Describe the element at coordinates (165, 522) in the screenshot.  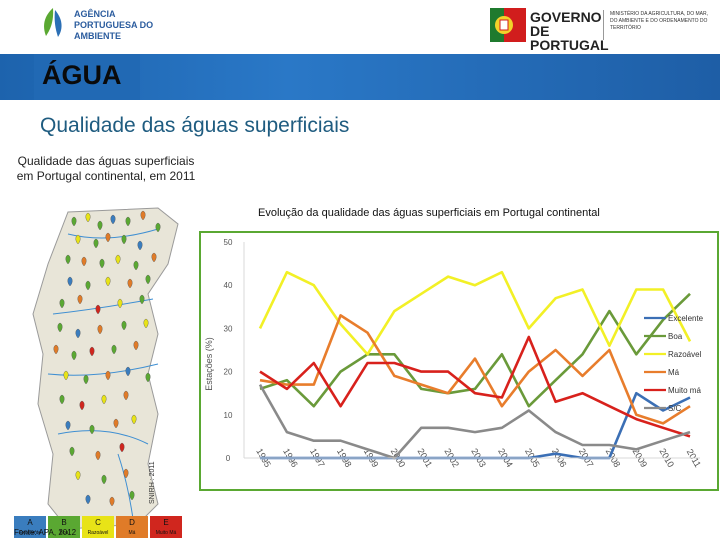
I see `map-legend-code: E` at that location.